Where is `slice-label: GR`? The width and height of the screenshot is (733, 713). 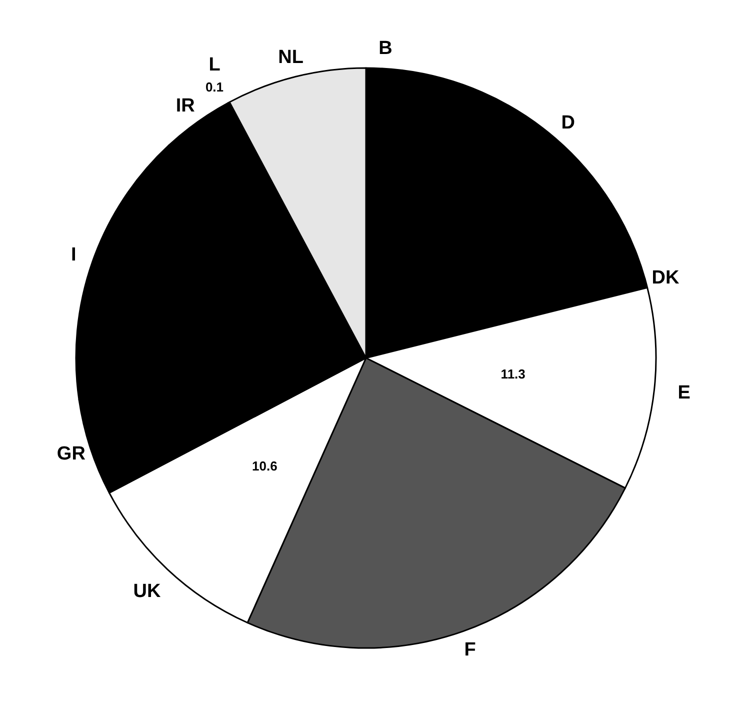 slice-label: GR is located at coordinates (71, 453).